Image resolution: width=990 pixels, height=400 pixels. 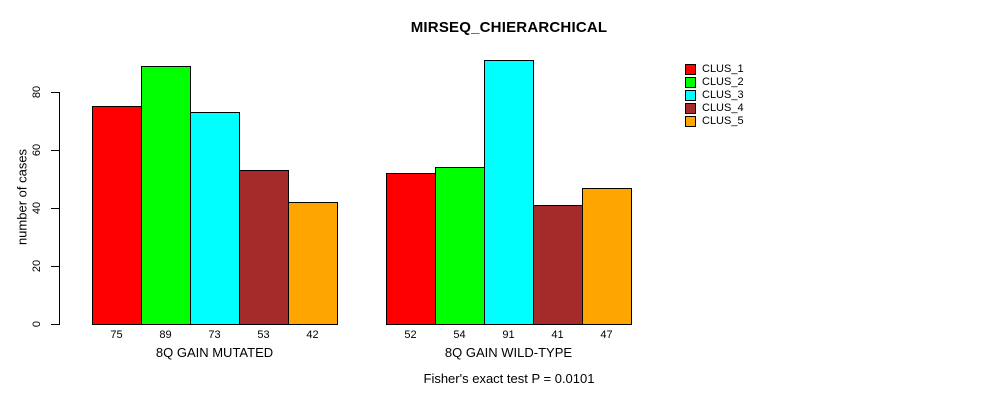 I want to click on bar-value-label: 75, so click(x=116, y=335).